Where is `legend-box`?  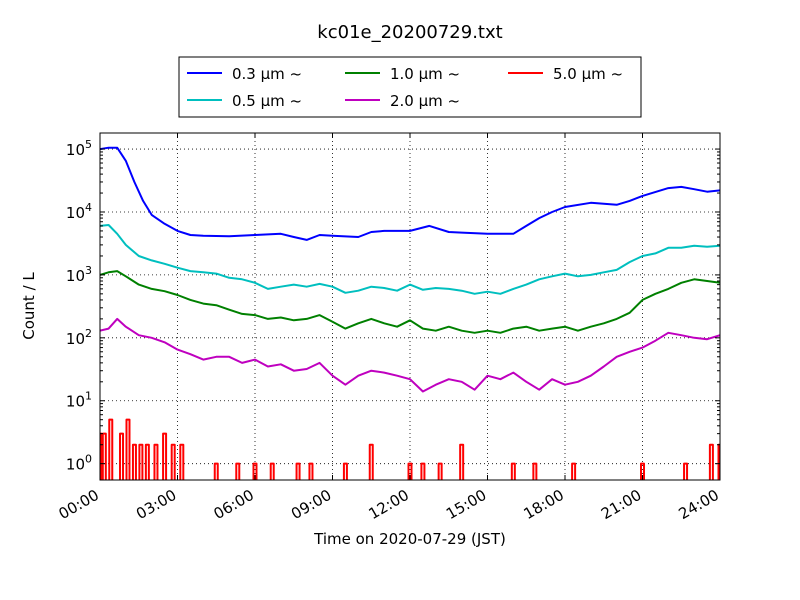 legend-box is located at coordinates (410, 87).